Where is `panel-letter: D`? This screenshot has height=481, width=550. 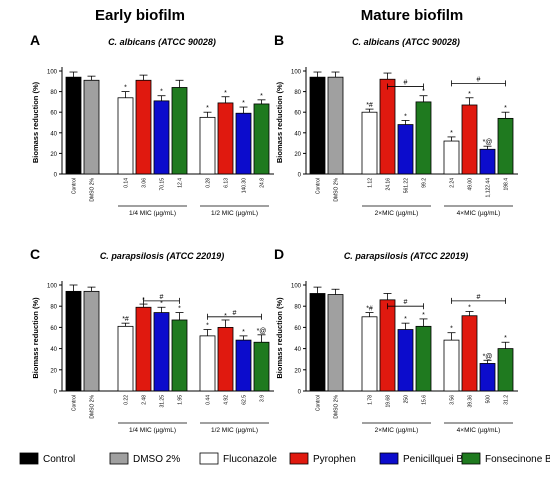 panel-letter: D is located at coordinates (279, 254).